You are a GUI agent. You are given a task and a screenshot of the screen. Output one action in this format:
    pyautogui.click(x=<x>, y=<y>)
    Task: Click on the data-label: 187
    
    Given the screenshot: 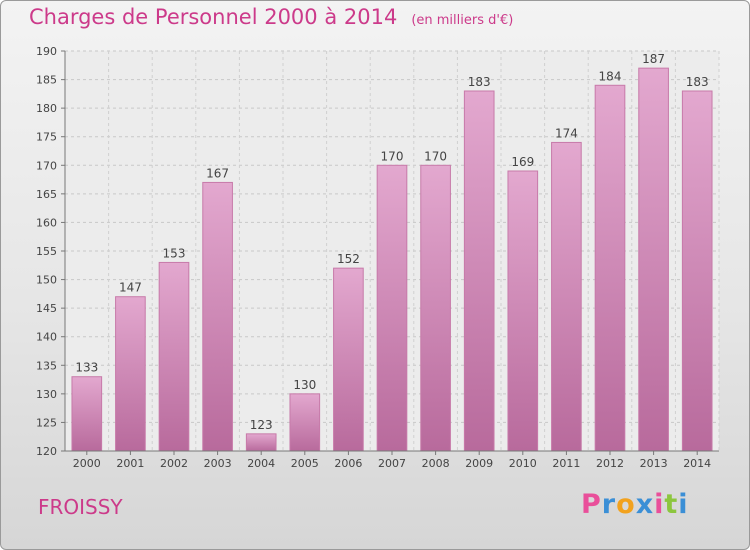 What is the action you would take?
    pyautogui.click(x=653, y=59)
    